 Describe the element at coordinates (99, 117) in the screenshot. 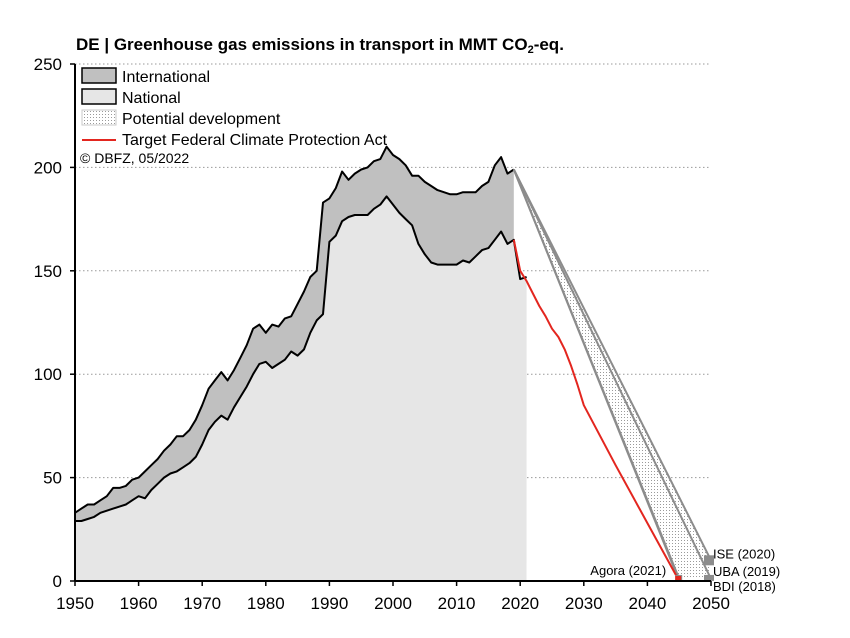

I see `legend-swatch-potential` at that location.